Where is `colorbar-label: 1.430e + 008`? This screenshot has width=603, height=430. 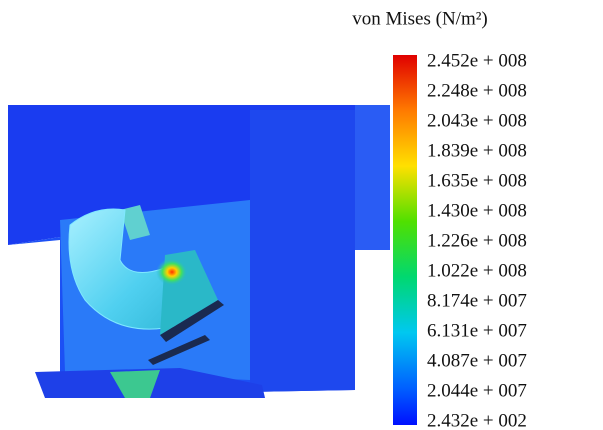
colorbar-label: 1.430e + 008 is located at coordinates (477, 210).